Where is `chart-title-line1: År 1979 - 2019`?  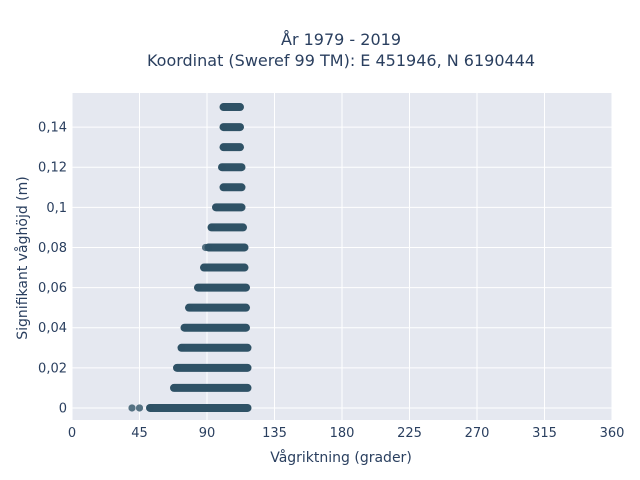
chart-title-line1: År 1979 - 2019 is located at coordinates (341, 39).